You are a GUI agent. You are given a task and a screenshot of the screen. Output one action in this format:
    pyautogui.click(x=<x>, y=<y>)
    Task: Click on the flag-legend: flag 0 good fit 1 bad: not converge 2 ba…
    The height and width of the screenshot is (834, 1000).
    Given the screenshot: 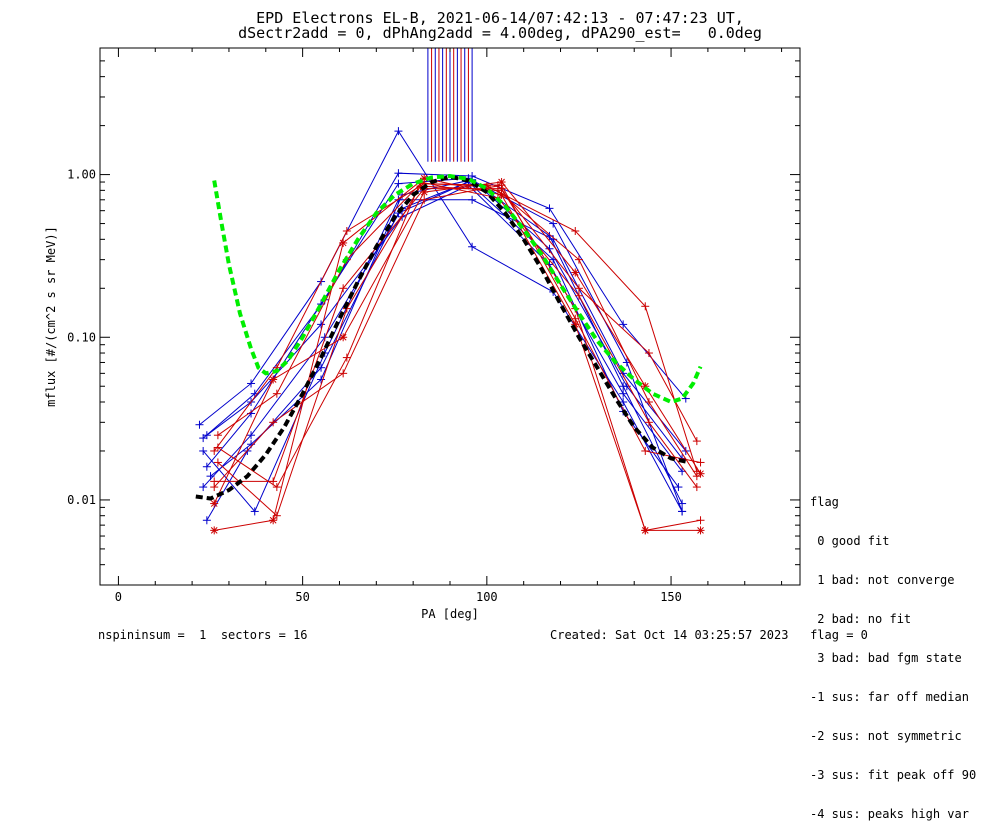 What is the action you would take?
    pyautogui.click(x=893, y=652)
    